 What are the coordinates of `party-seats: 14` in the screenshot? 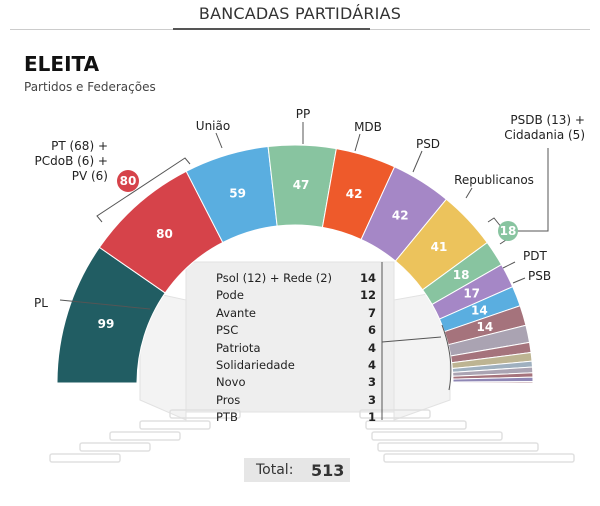 It's located at (367, 278).